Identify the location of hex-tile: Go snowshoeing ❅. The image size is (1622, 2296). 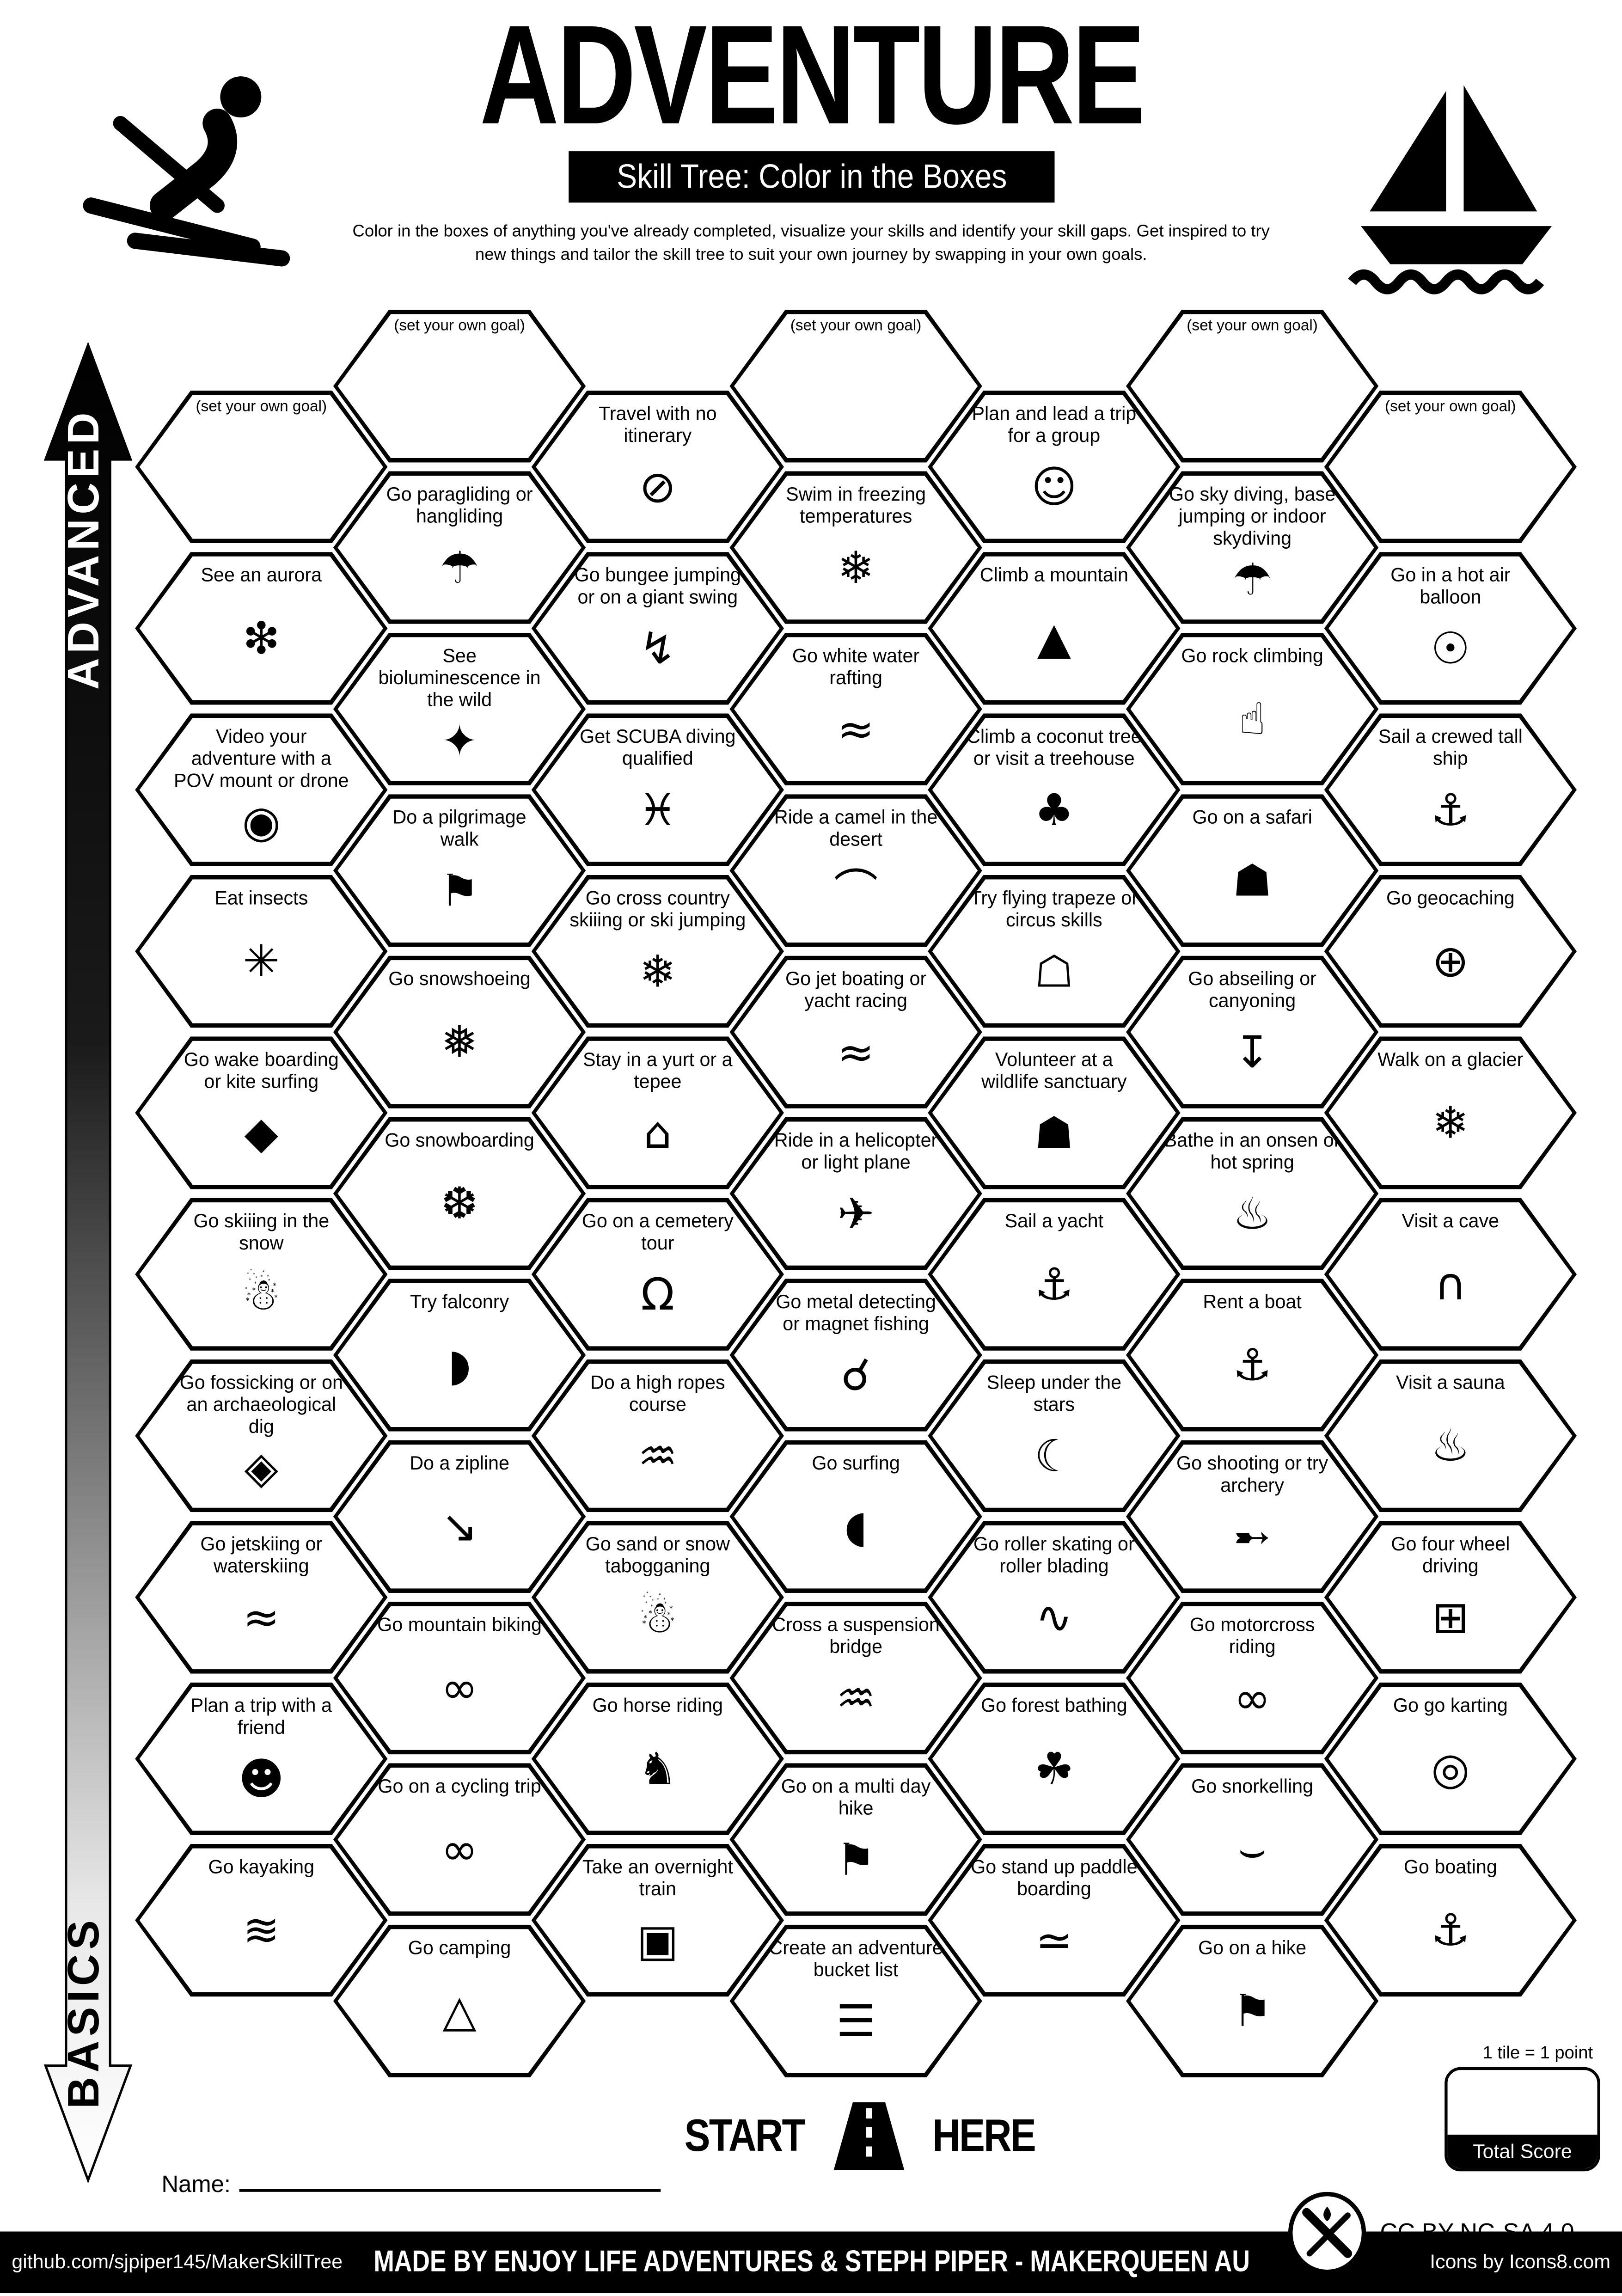
(459, 1031).